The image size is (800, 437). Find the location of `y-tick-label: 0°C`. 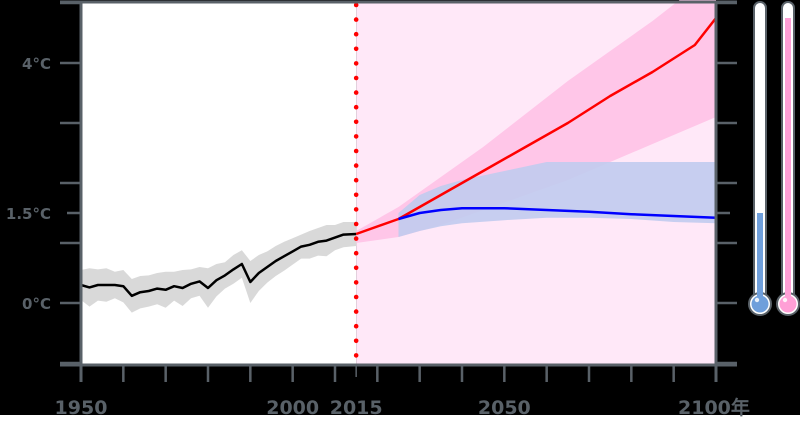

y-tick-label: 0°C is located at coordinates (36, 304).